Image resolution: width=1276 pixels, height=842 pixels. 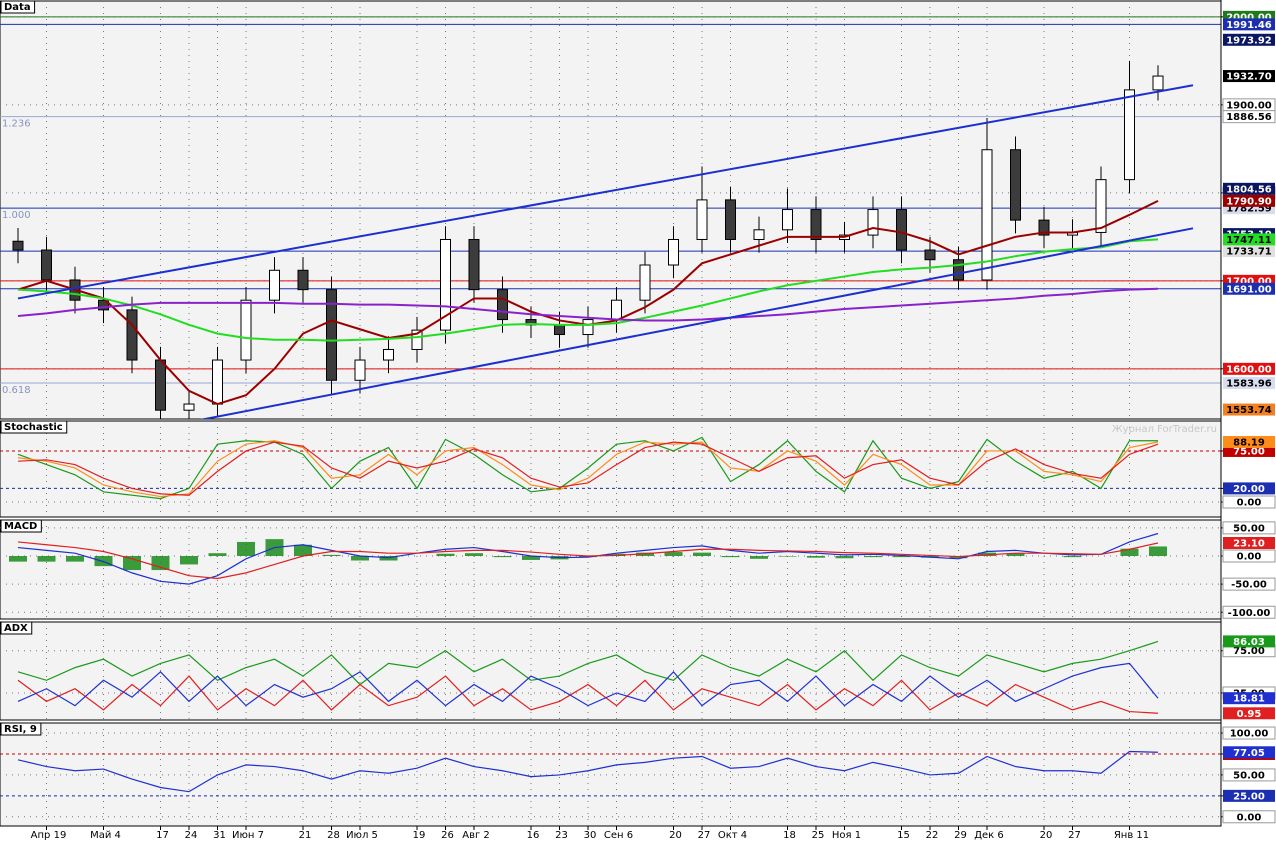 What do you see at coordinates (49, 835) in the screenshot?
I see `x-tick-label: Апр 19` at bounding box center [49, 835].